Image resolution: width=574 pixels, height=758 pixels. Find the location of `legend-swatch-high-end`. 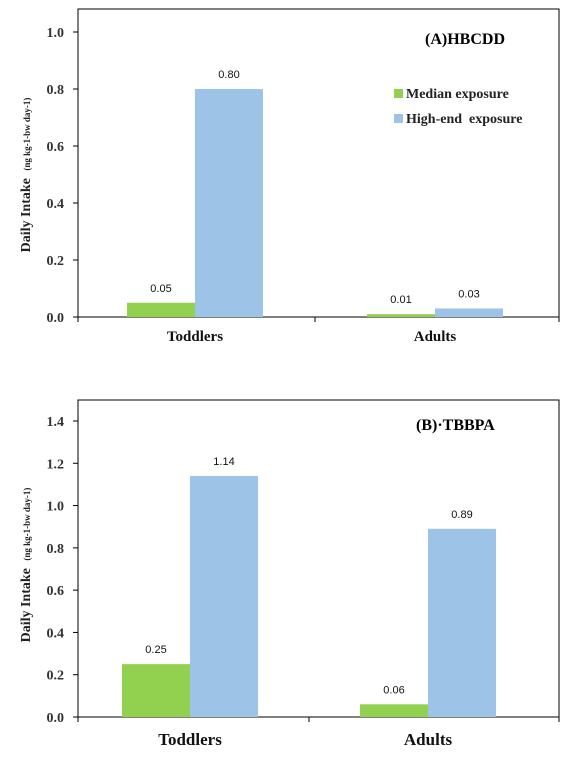

legend-swatch-high-end is located at coordinates (398, 118).